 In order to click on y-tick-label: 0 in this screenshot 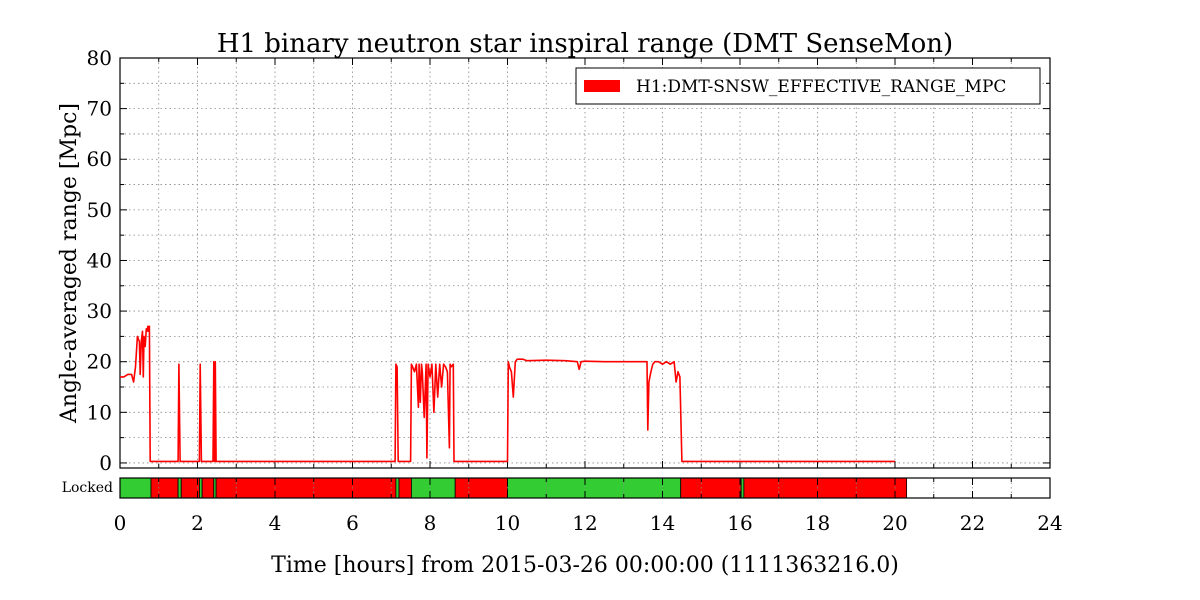, I will do `click(105, 463)`.